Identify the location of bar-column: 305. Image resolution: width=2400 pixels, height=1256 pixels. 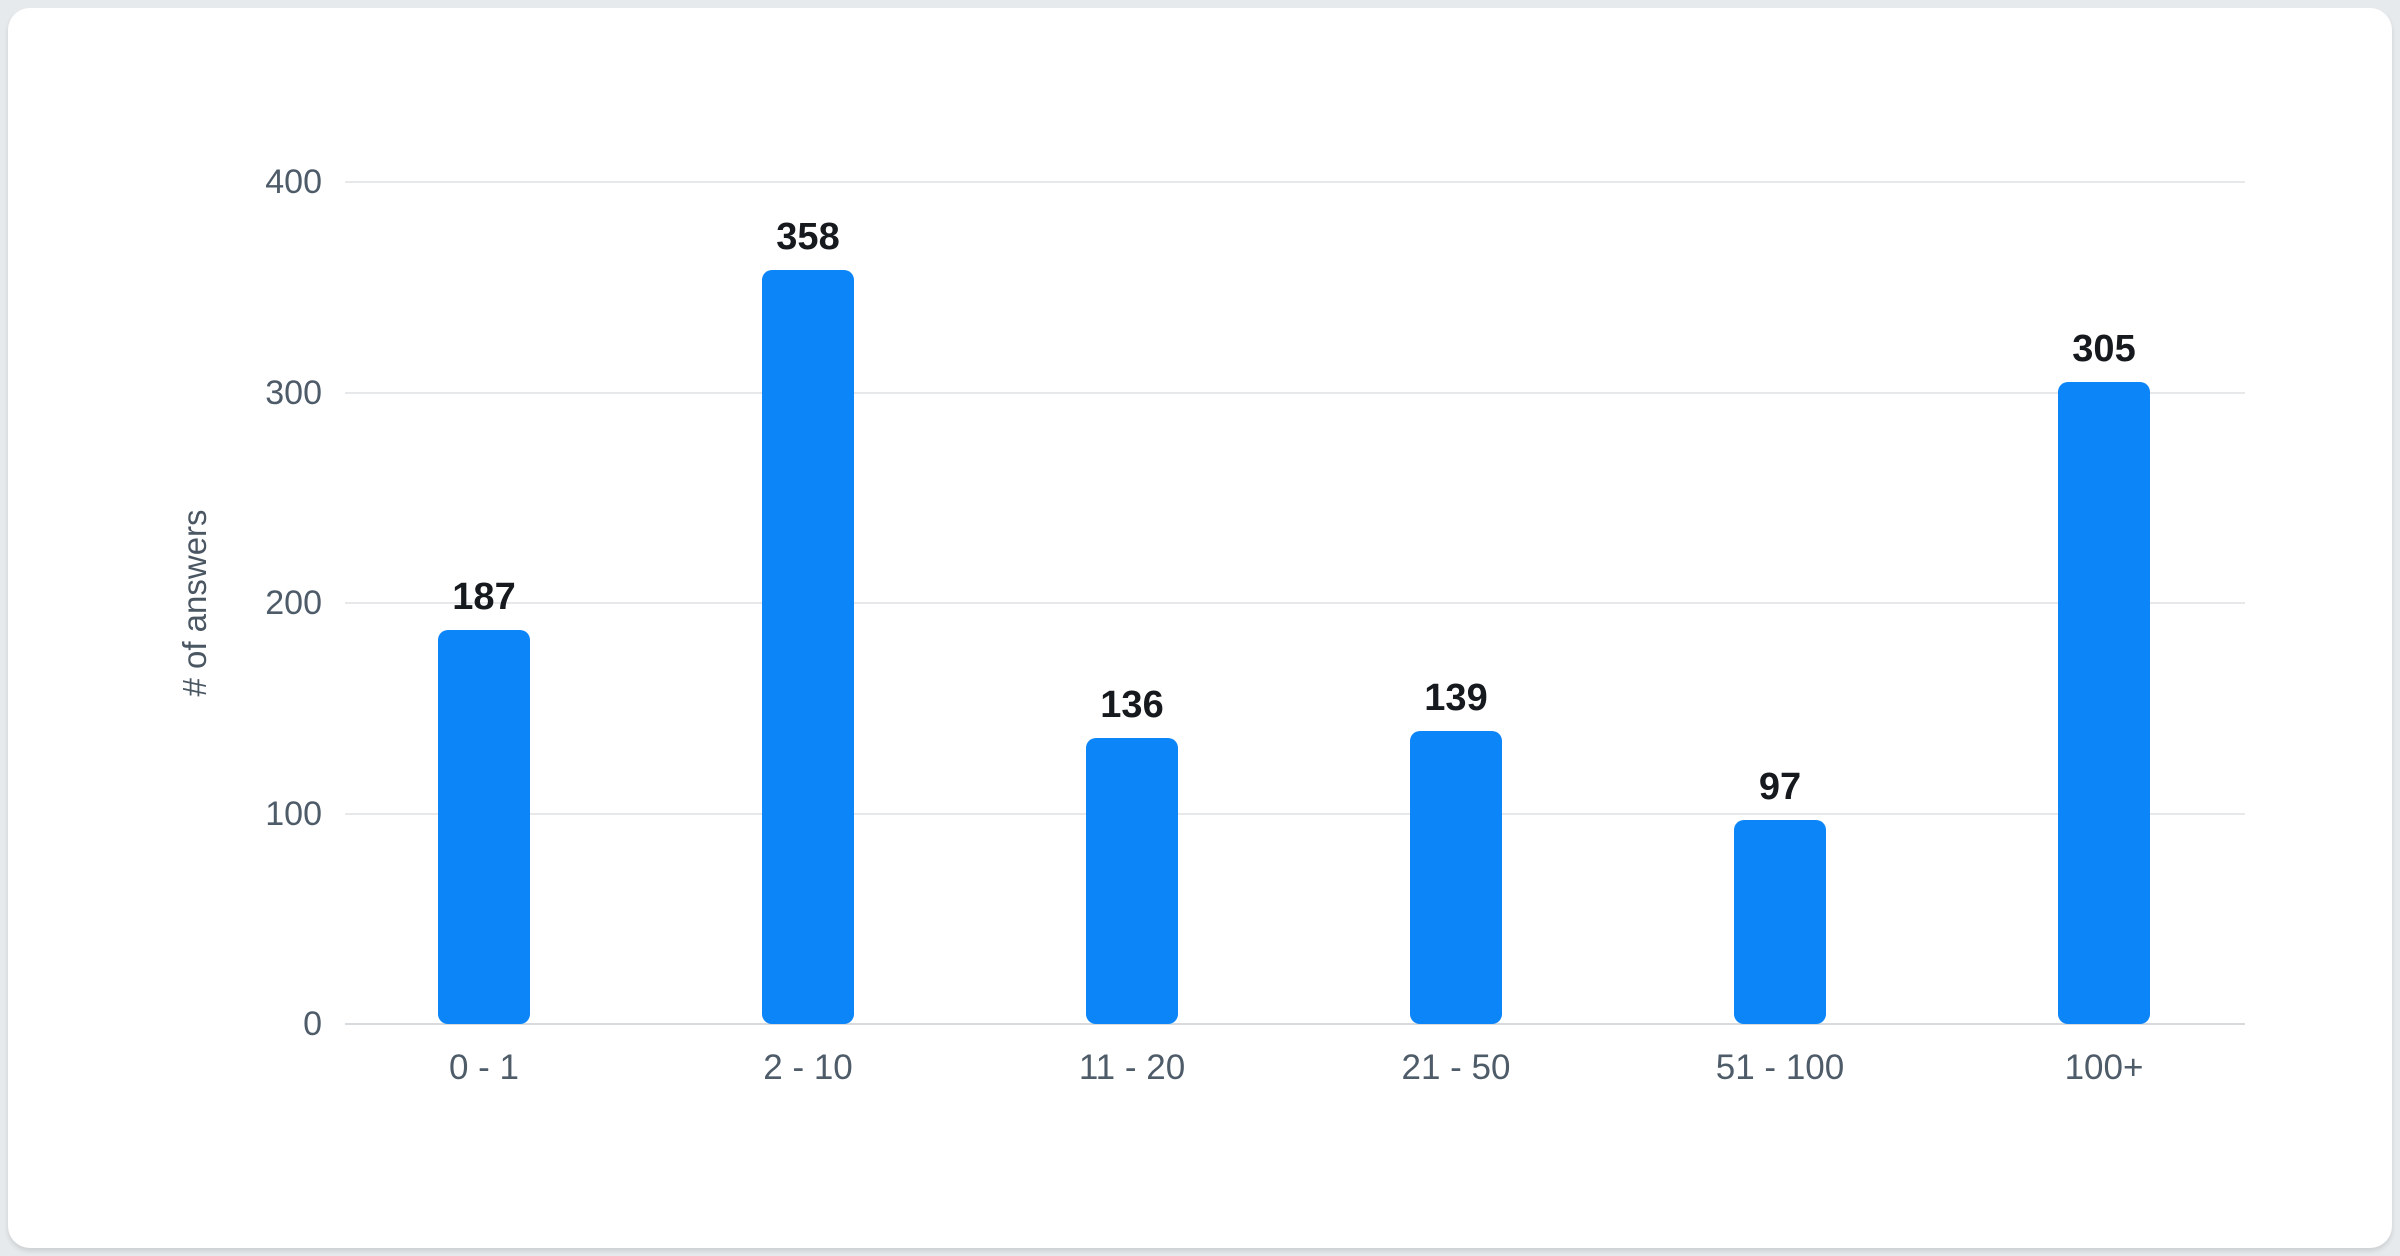
(2104, 603).